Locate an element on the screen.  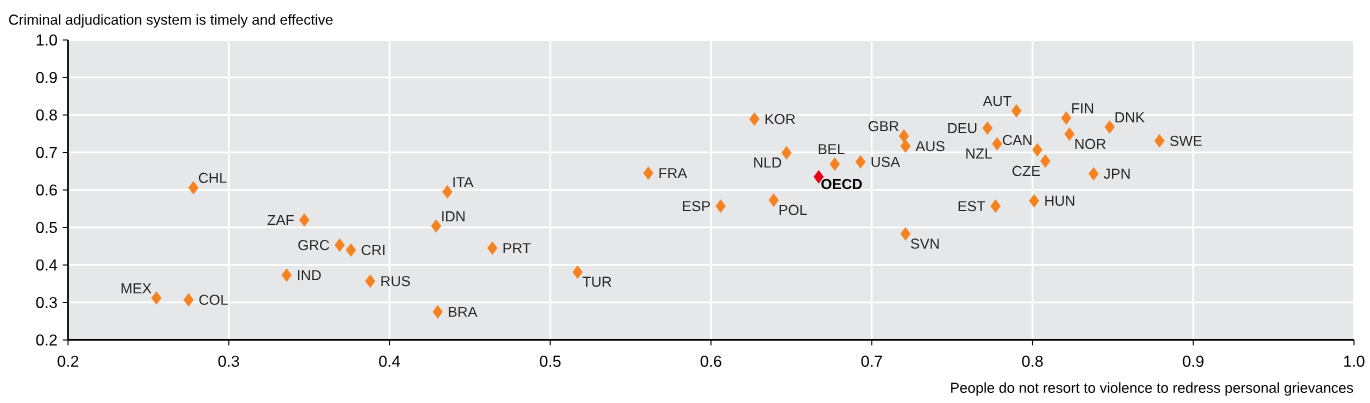
series-label: OECD is located at coordinates (841, 184).